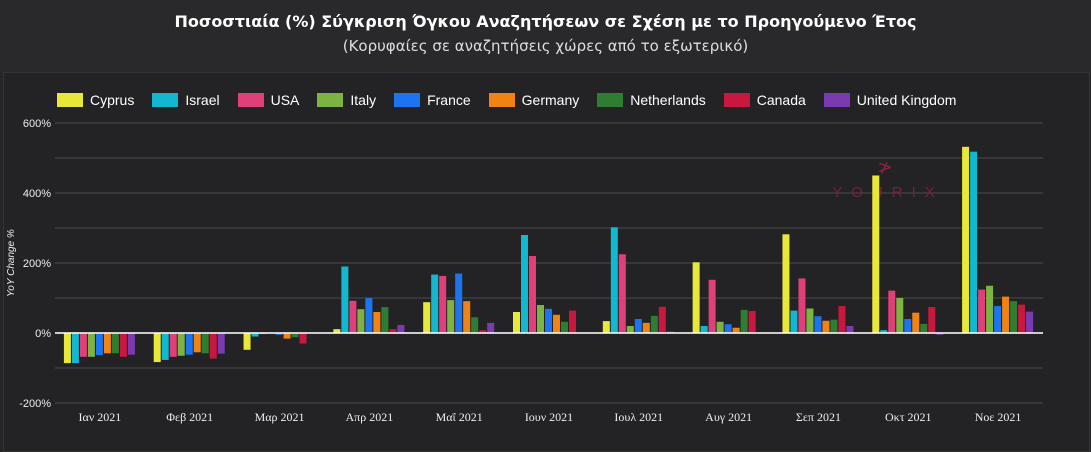 This screenshot has height=452, width=1091. What do you see at coordinates (998, 417) in the screenshot?
I see `x-tick-label: Νοε 2021` at bounding box center [998, 417].